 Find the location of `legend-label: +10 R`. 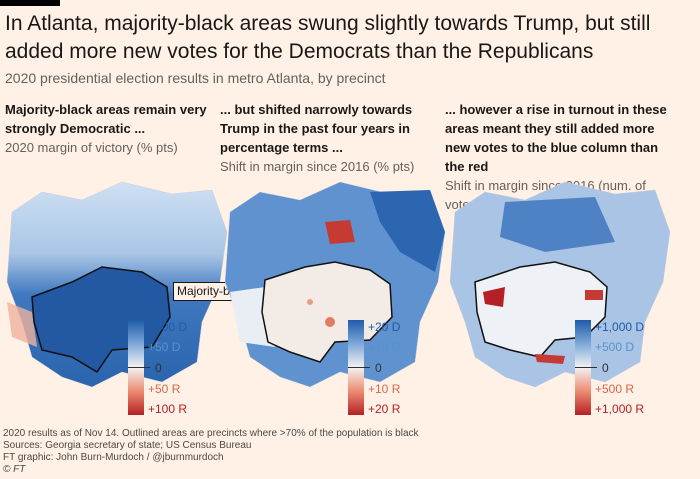

legend-label: +10 R is located at coordinates (384, 389).